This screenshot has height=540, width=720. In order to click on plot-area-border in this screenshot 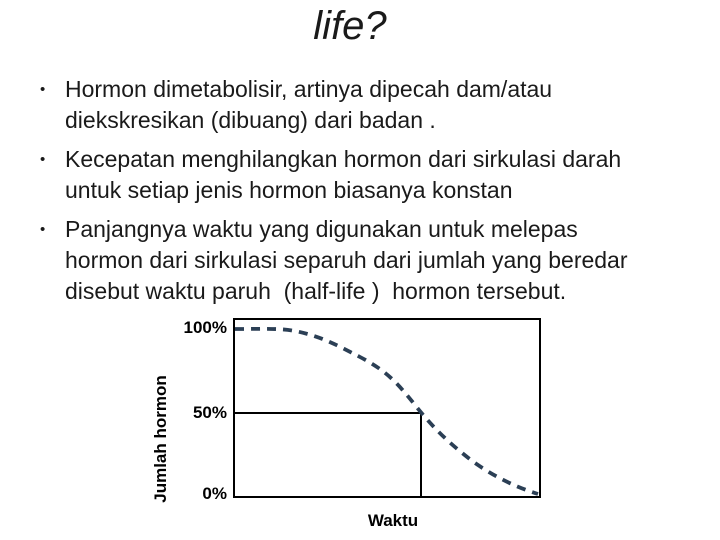, I will do `click(387, 408)`.